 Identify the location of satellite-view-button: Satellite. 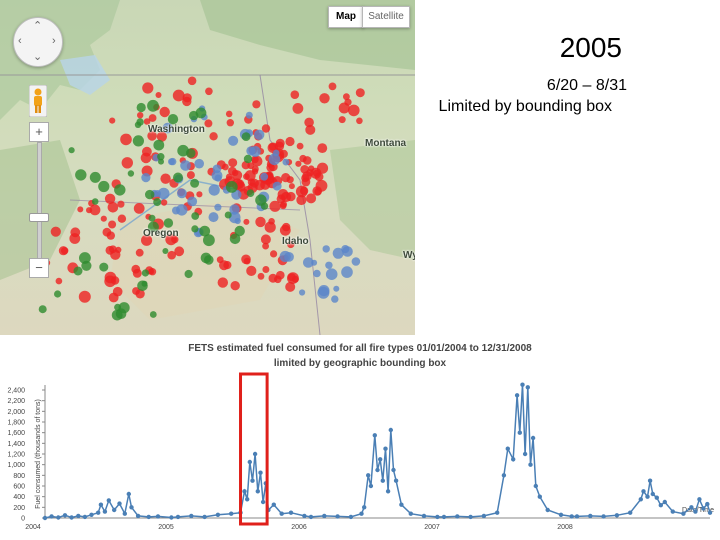
(386, 17).